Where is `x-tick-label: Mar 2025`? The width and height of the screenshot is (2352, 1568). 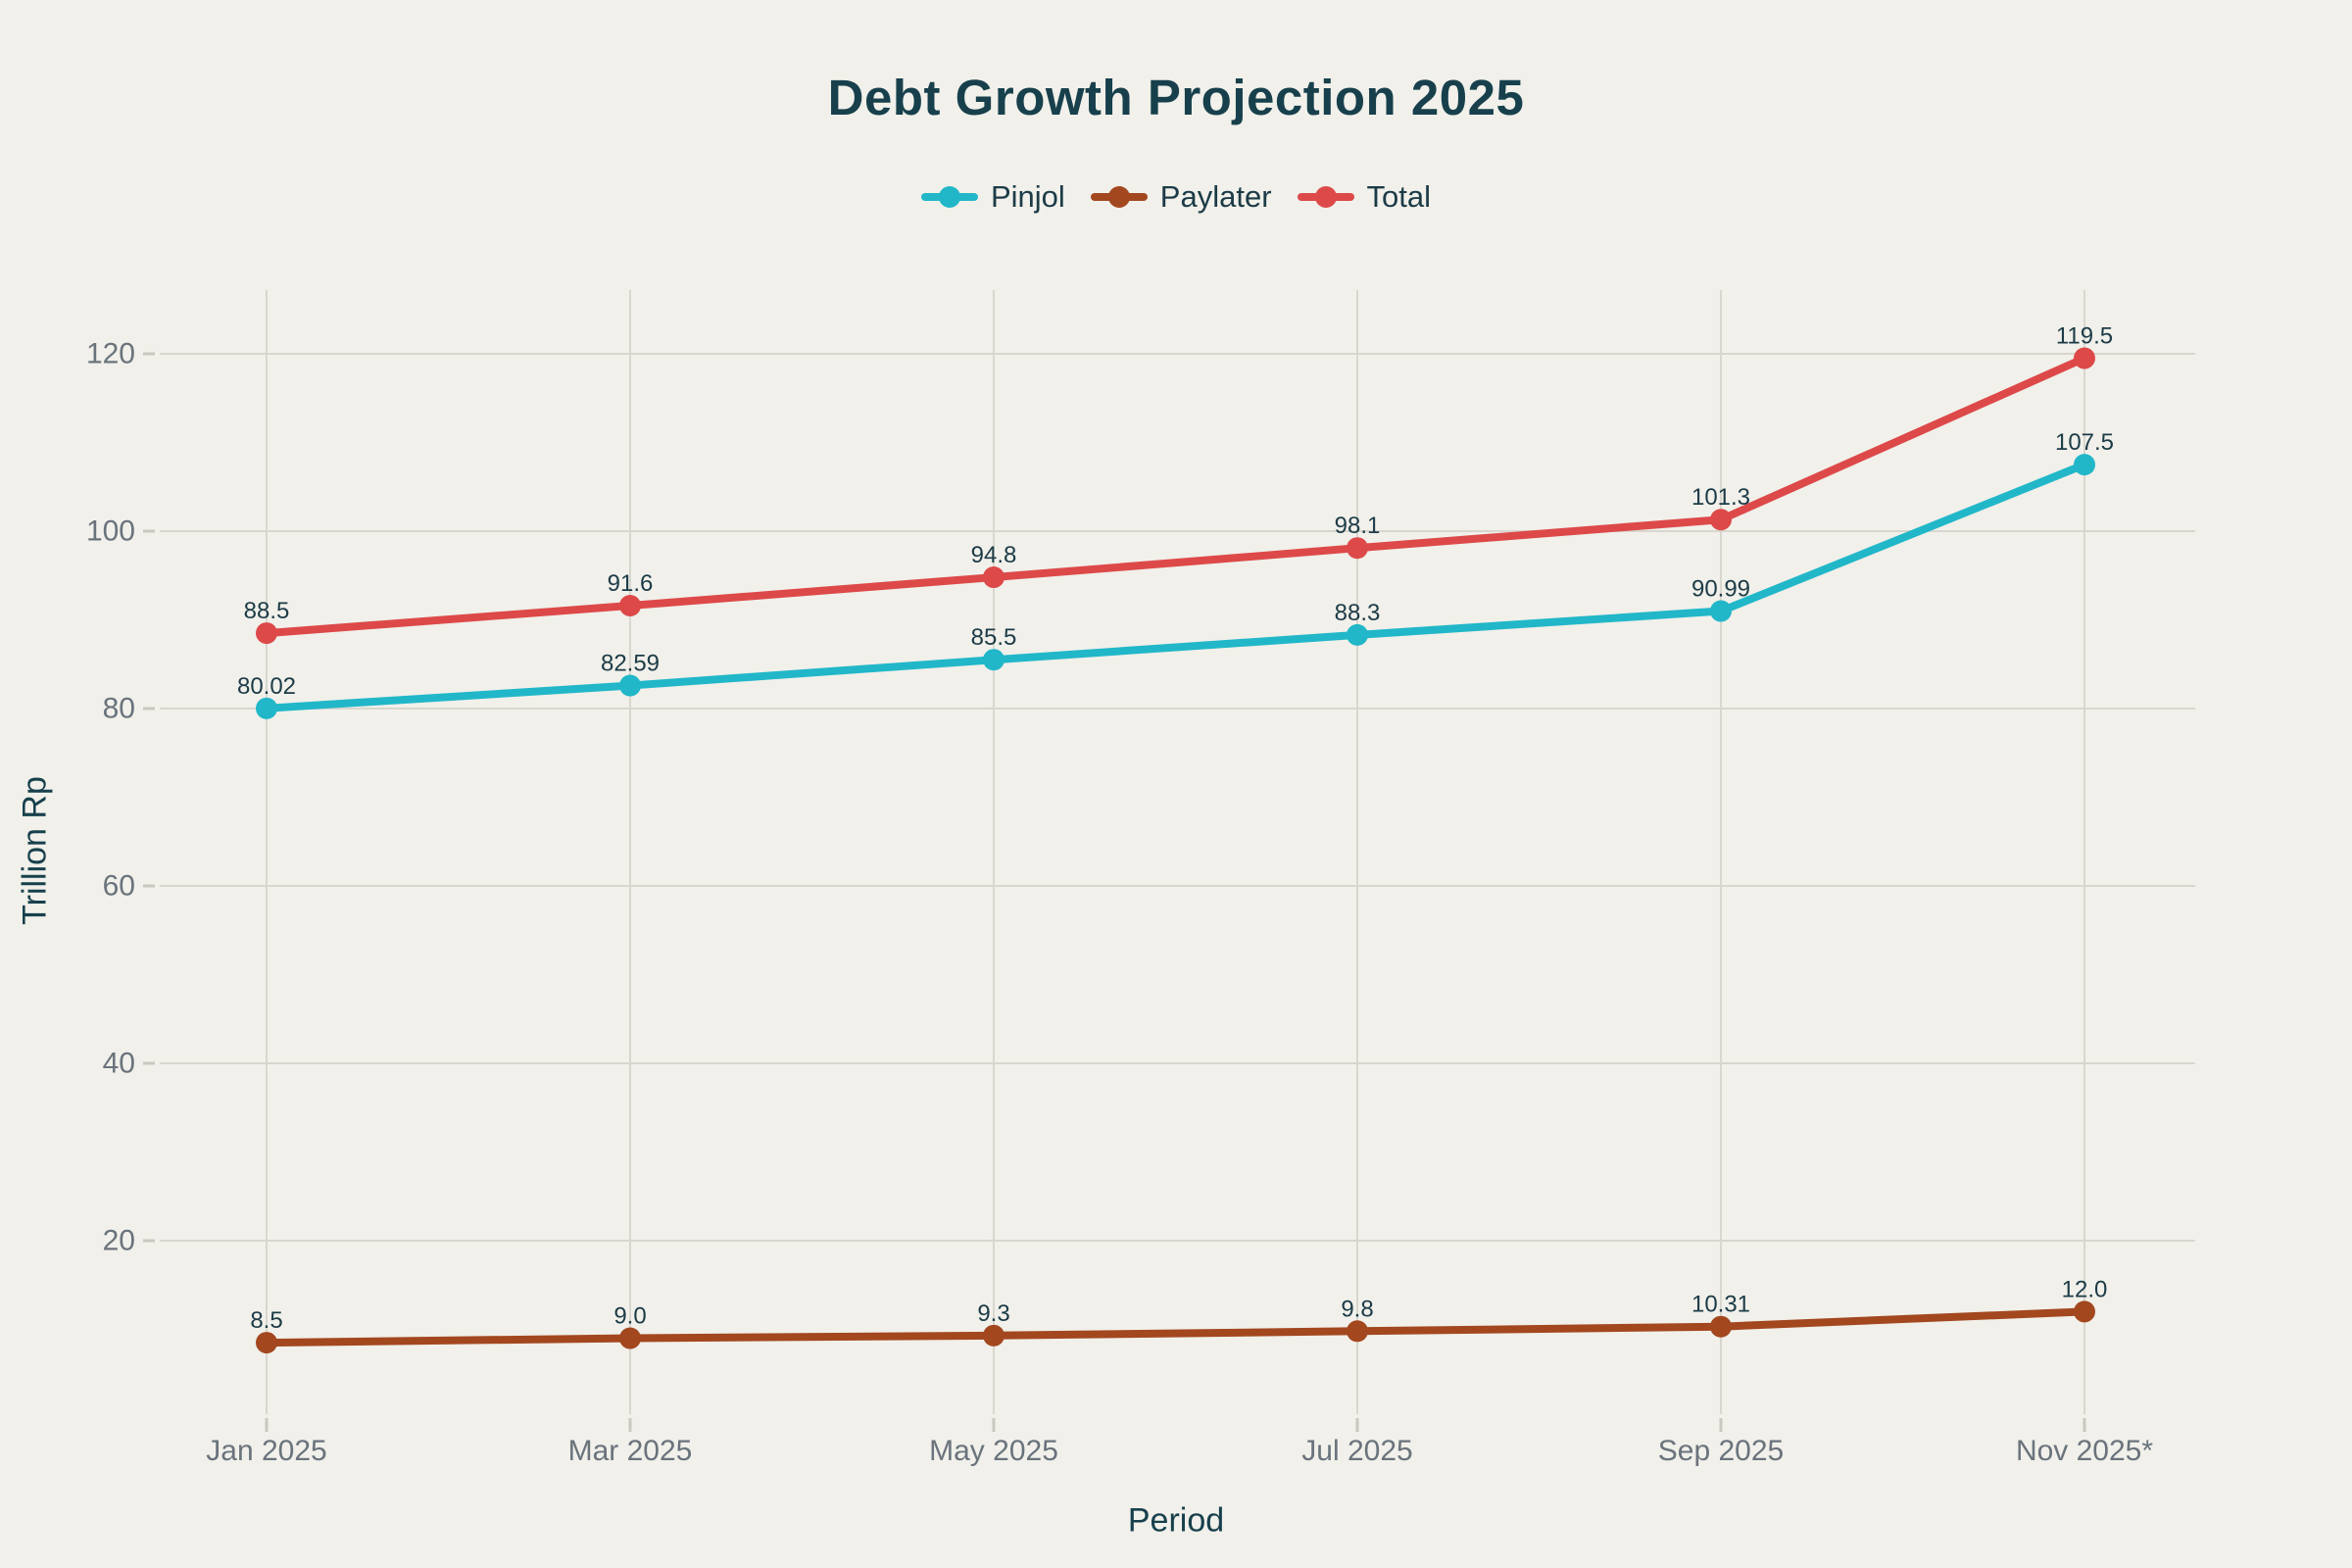 x-tick-label: Mar 2025 is located at coordinates (630, 1451).